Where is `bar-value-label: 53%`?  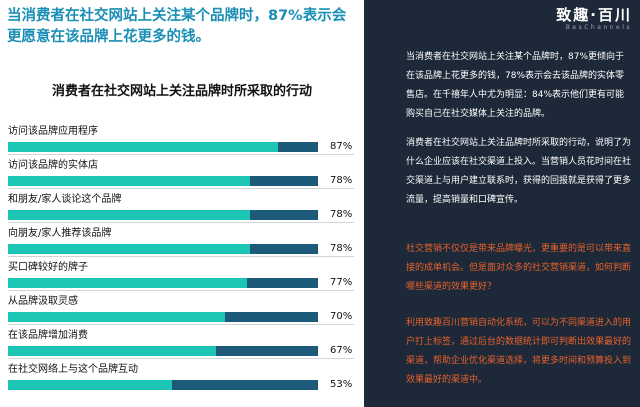
bar-value-label: 53% is located at coordinates (341, 384).